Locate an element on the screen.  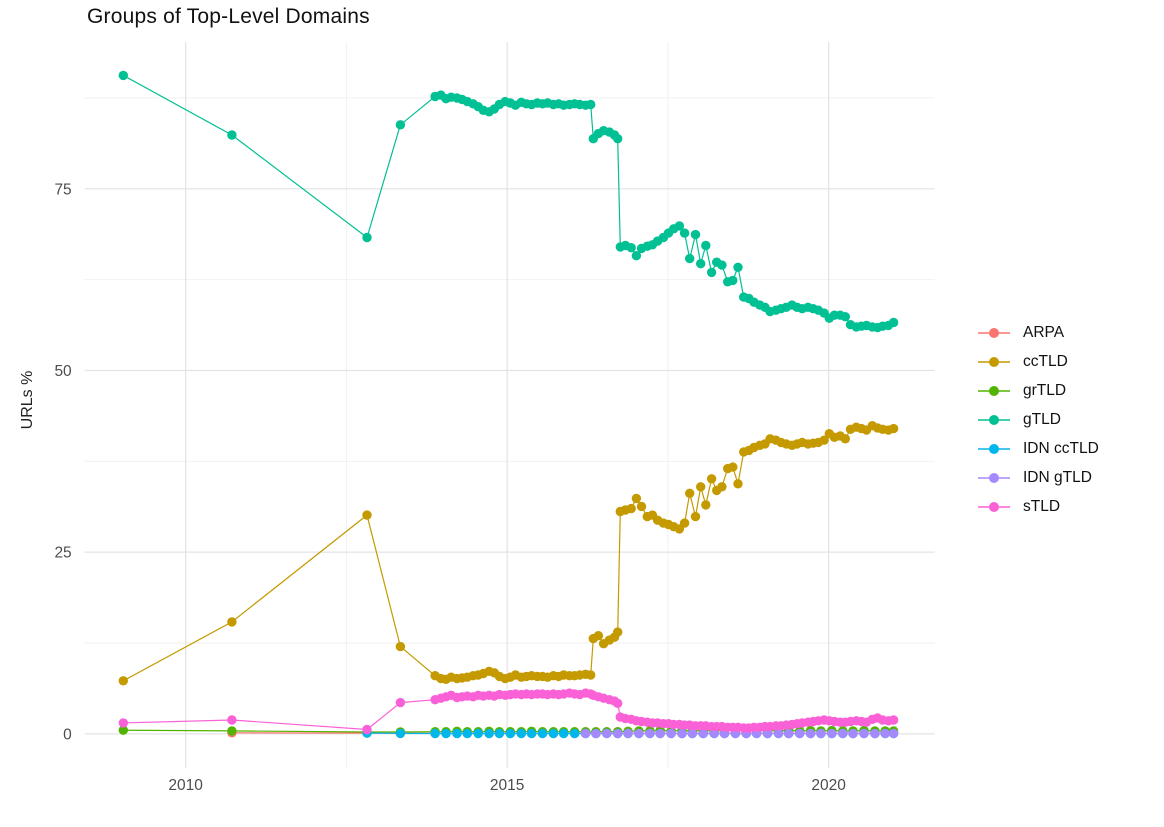
x-tick-label: 2010 is located at coordinates (185, 785).